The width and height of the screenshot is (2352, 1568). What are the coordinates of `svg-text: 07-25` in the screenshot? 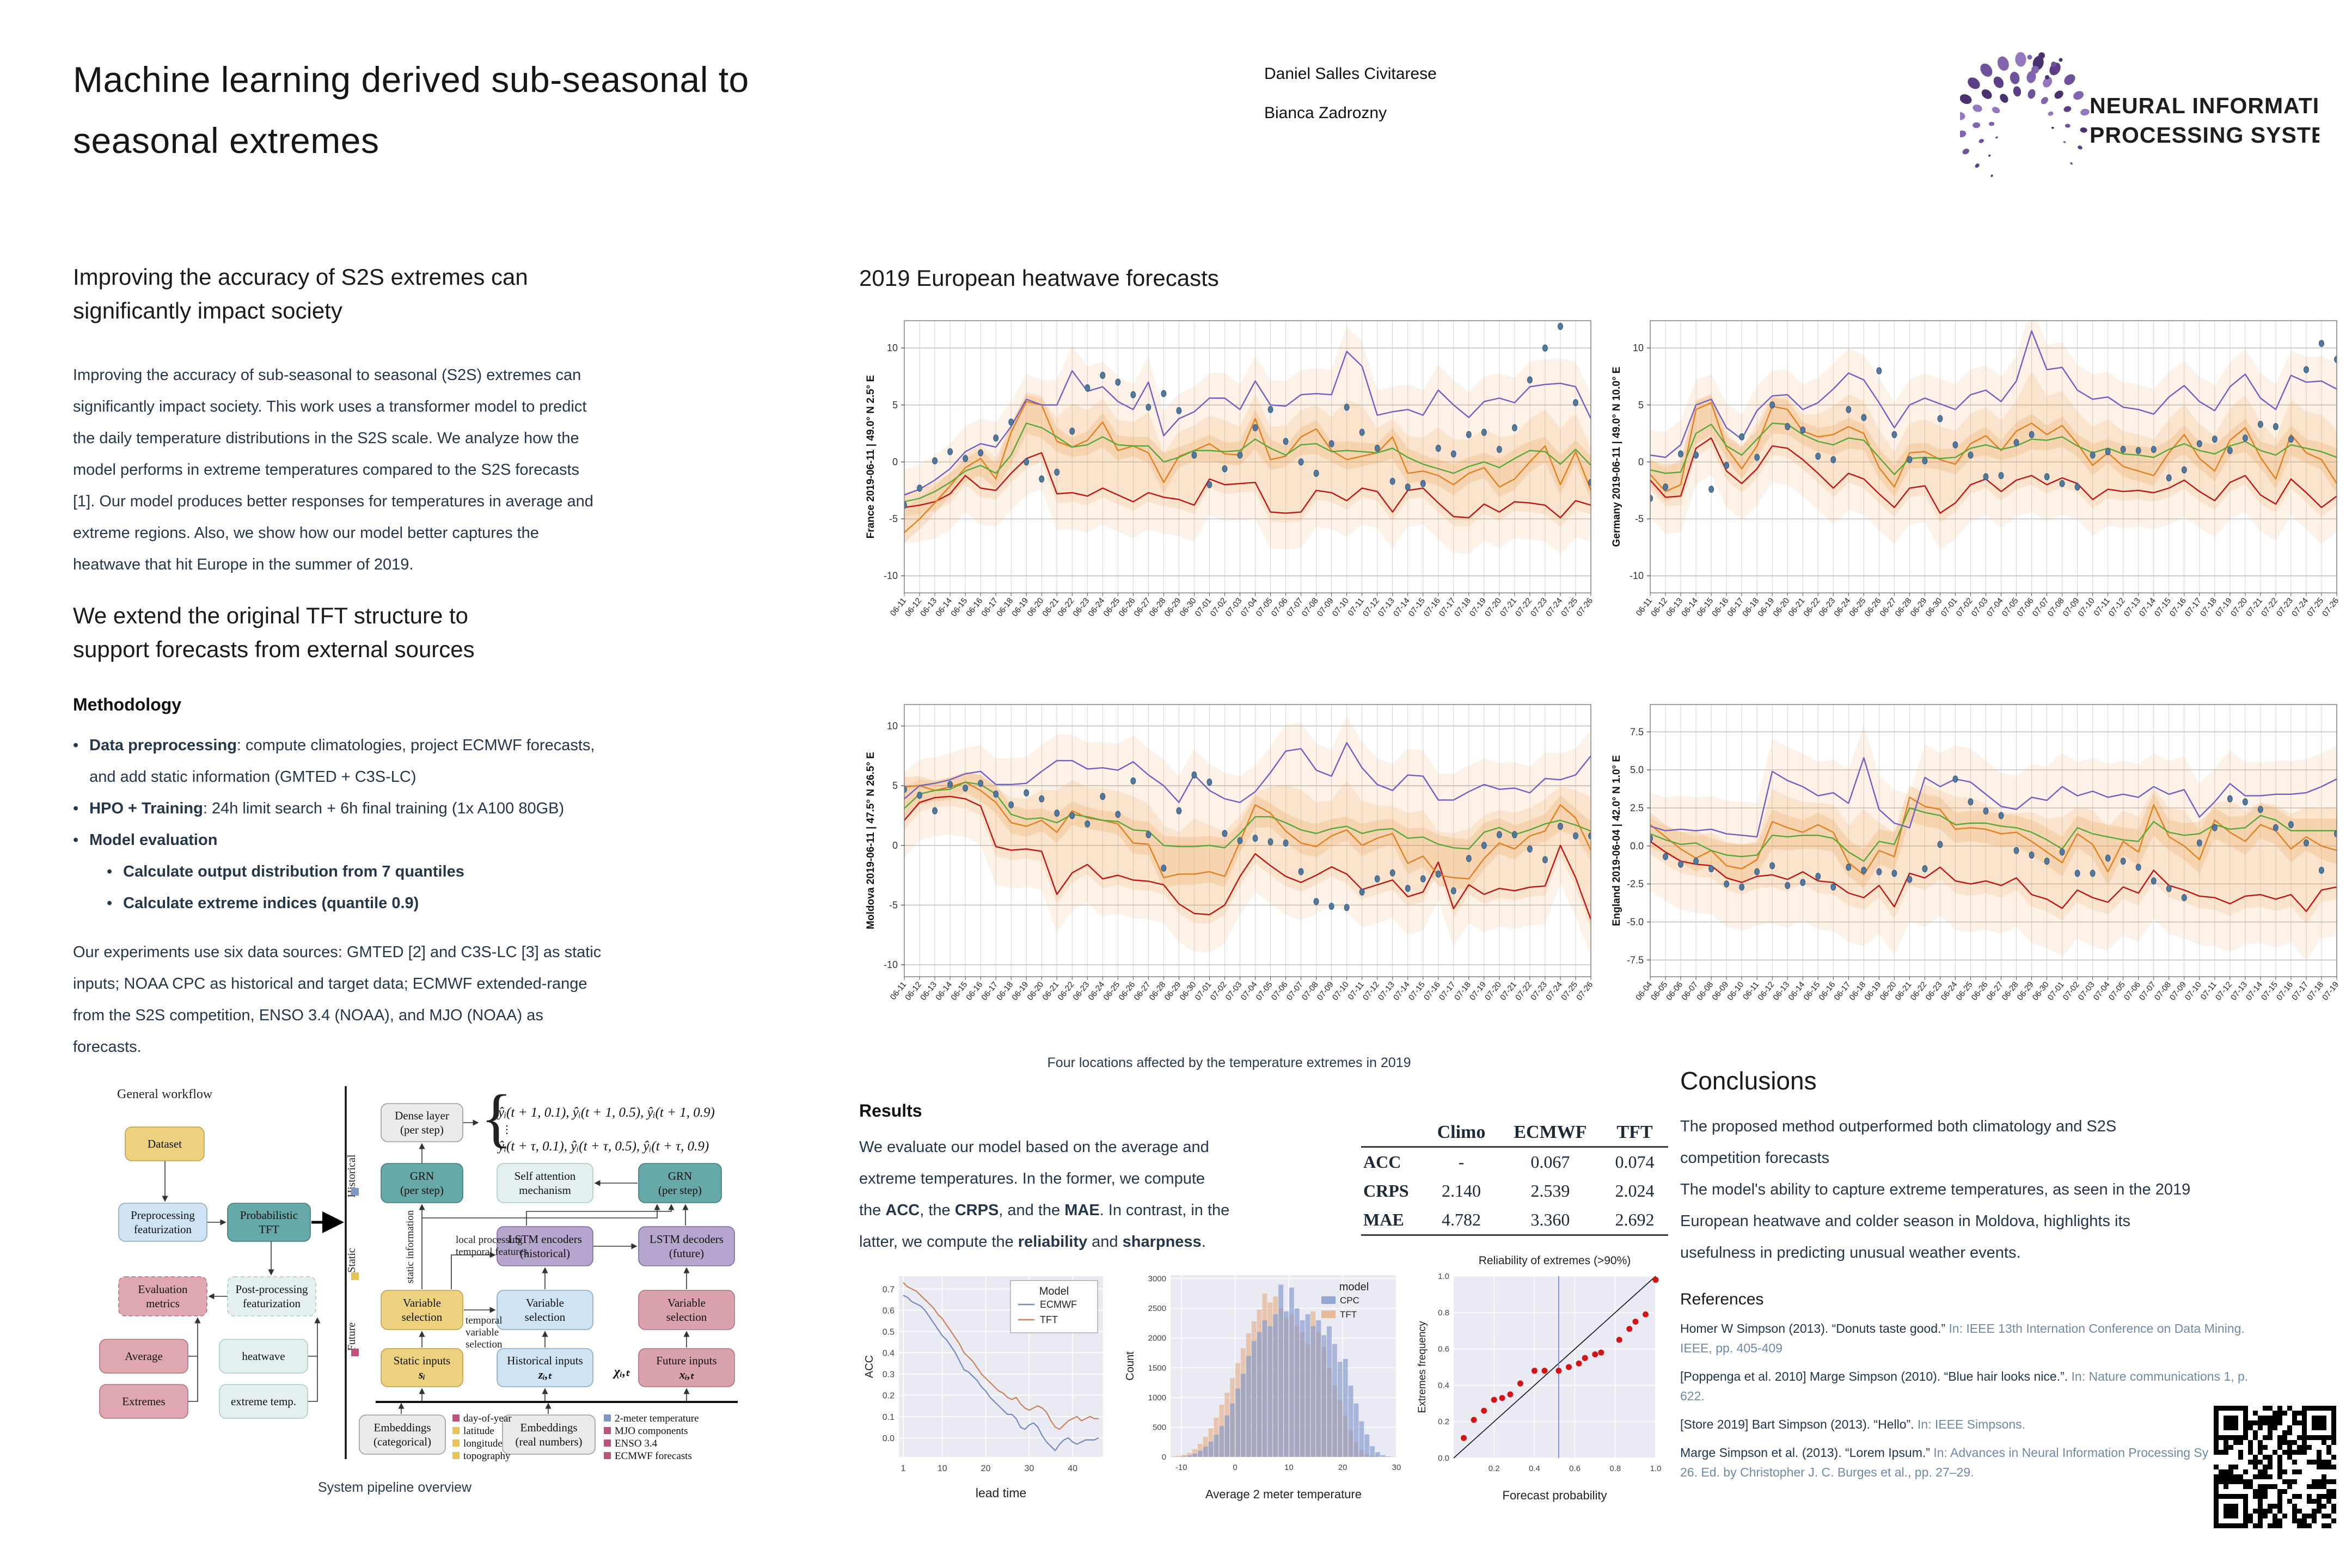 It's located at (1569, 607).